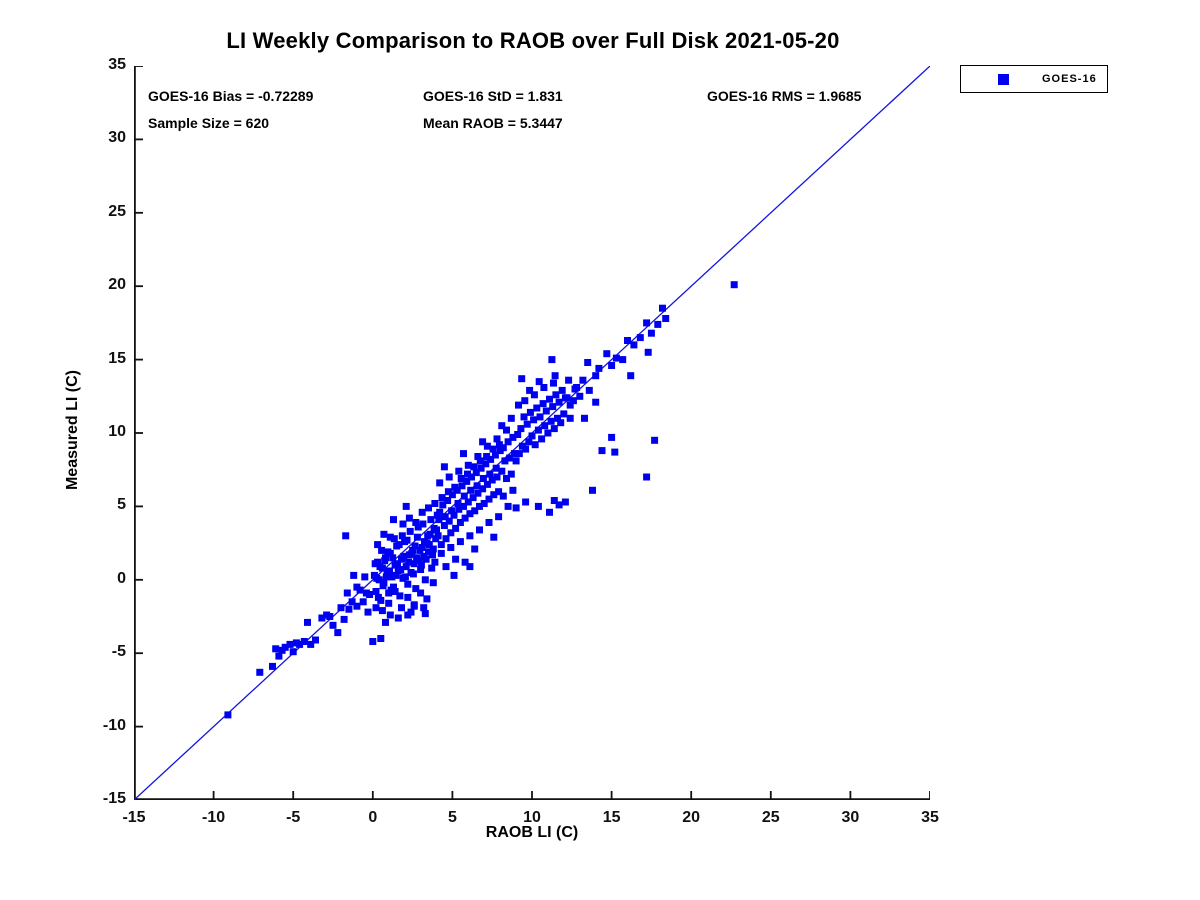 Image resolution: width=1200 pixels, height=900 pixels. What do you see at coordinates (117, 285) in the screenshot?
I see `y-tick-label: 20` at bounding box center [117, 285].